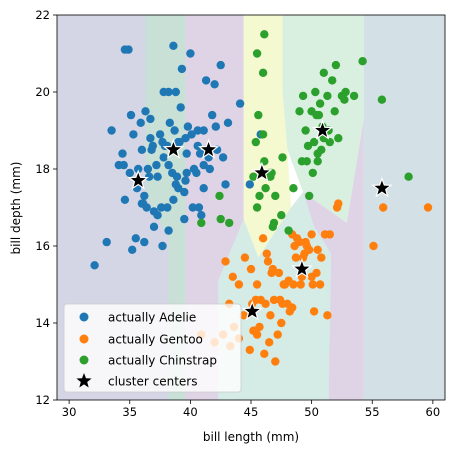 This screenshot has width=454, height=457. What do you see at coordinates (46, 207) in the screenshot?
I see `y-axis: 12 14 16 18 20 22` at bounding box center [46, 207].